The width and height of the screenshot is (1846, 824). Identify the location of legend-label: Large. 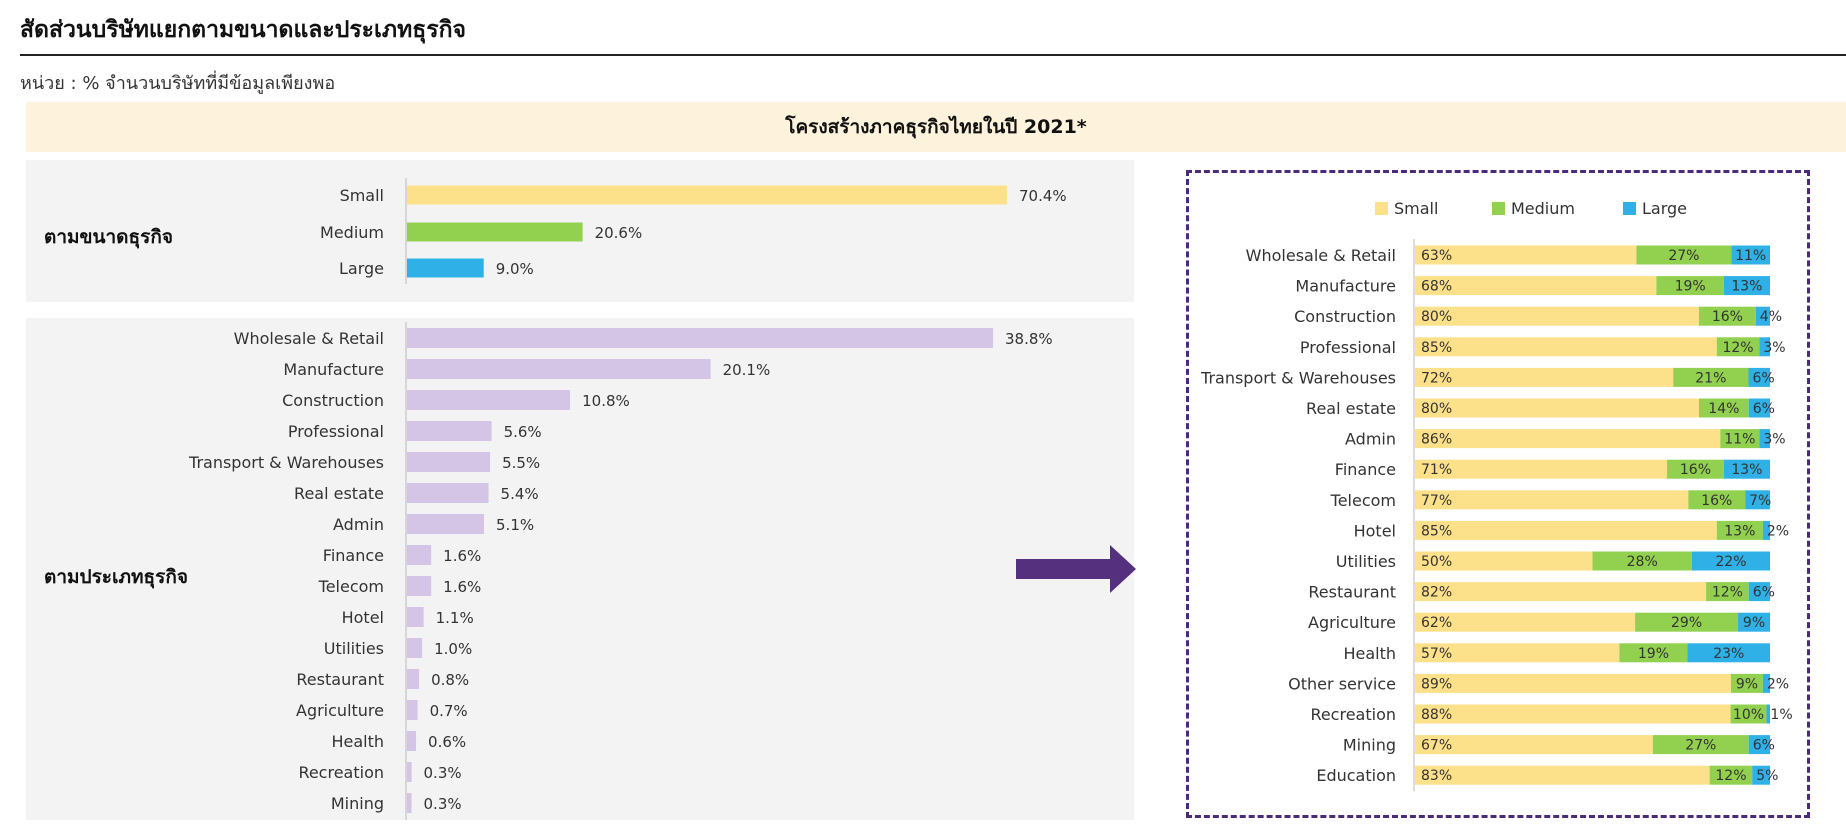
(1664, 208).